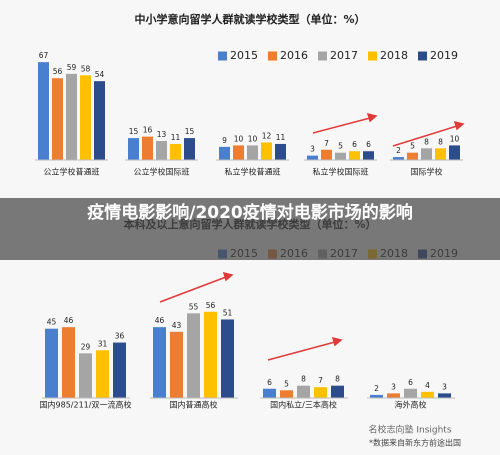 This screenshot has width=500, height=455. I want to click on category-label: 私立学校普通班, so click(253, 172).